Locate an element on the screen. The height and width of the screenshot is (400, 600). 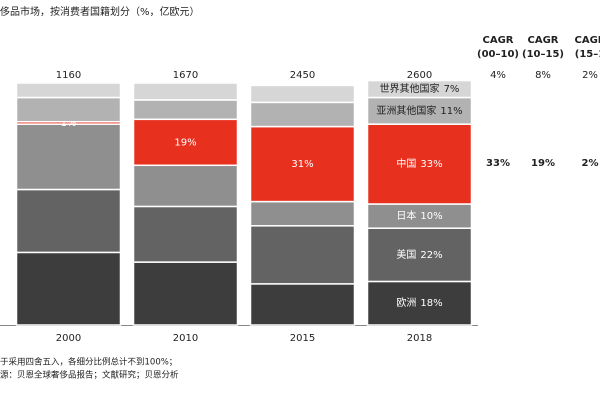
table-cell: 8% is located at coordinates (543, 75).